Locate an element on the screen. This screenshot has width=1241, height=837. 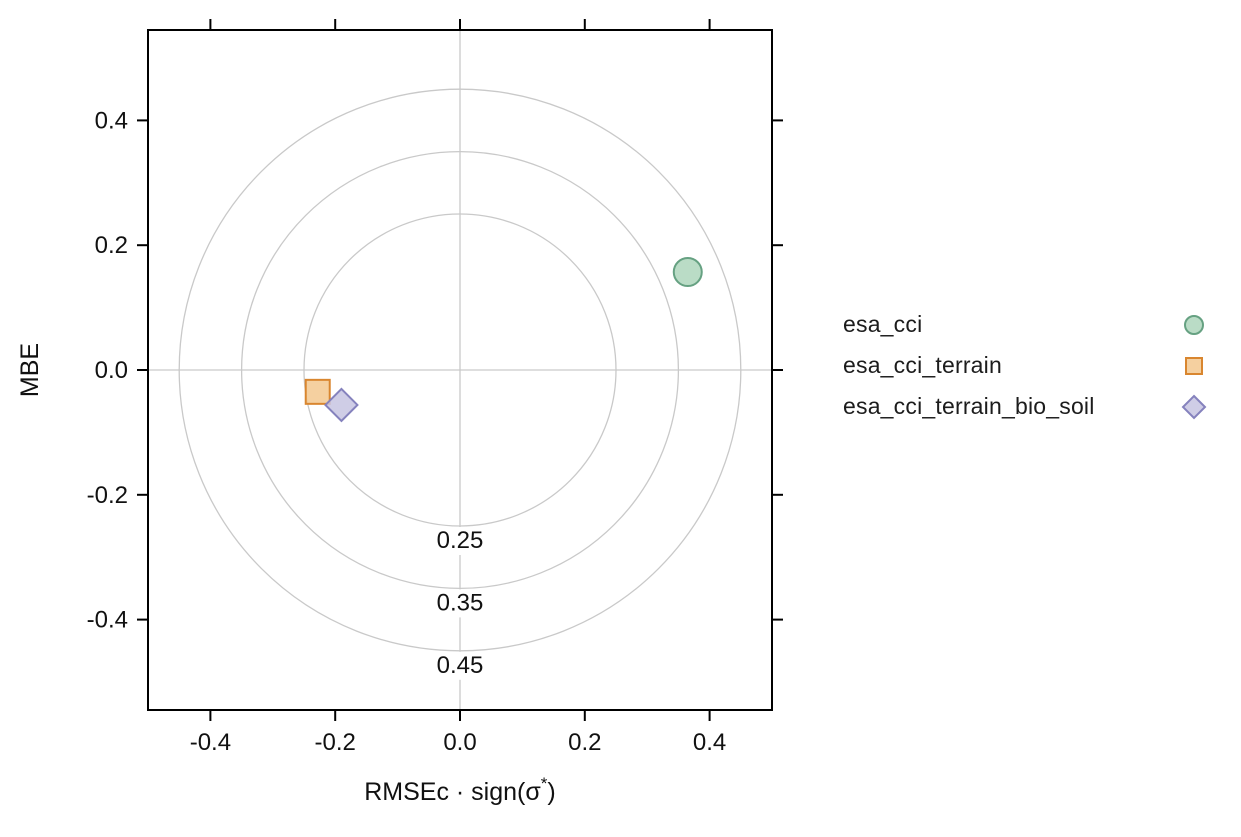
x-tick-label: -0.2 is located at coordinates (335, 742).